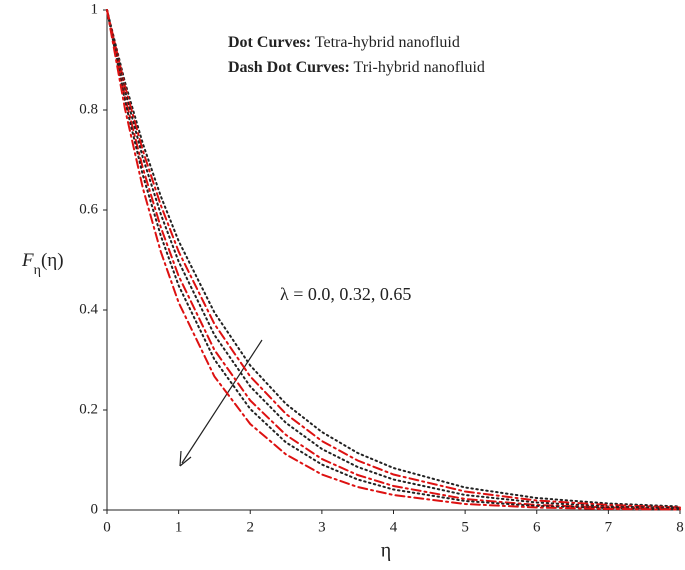  What do you see at coordinates (465, 527) in the screenshot?
I see `x-tick-label: 5` at bounding box center [465, 527].